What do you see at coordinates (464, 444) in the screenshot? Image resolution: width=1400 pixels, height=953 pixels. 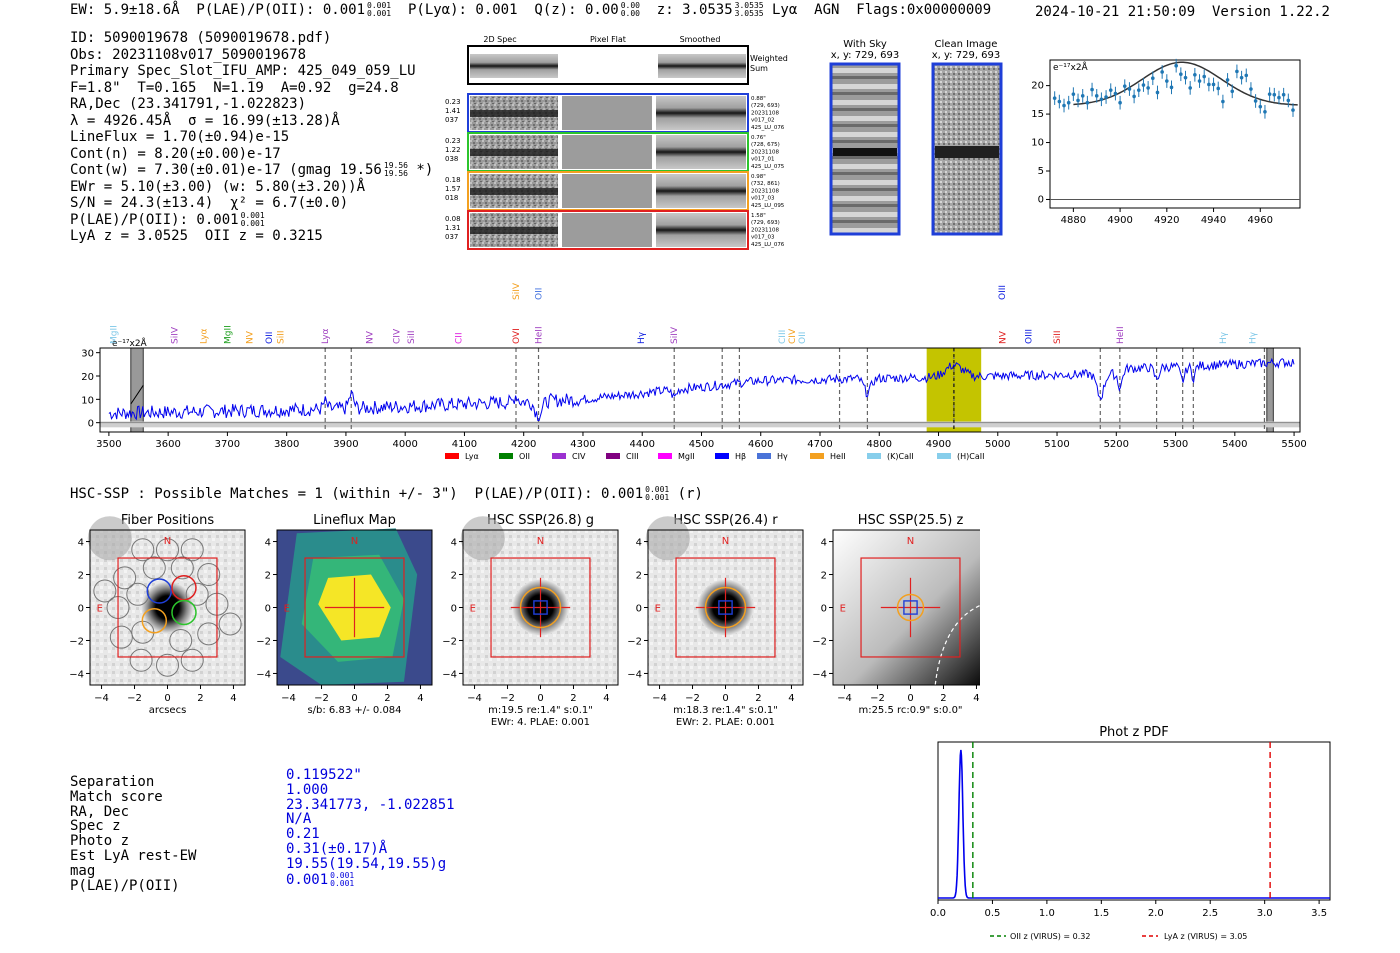 I see `spec-xtick: 4100` at bounding box center [464, 444].